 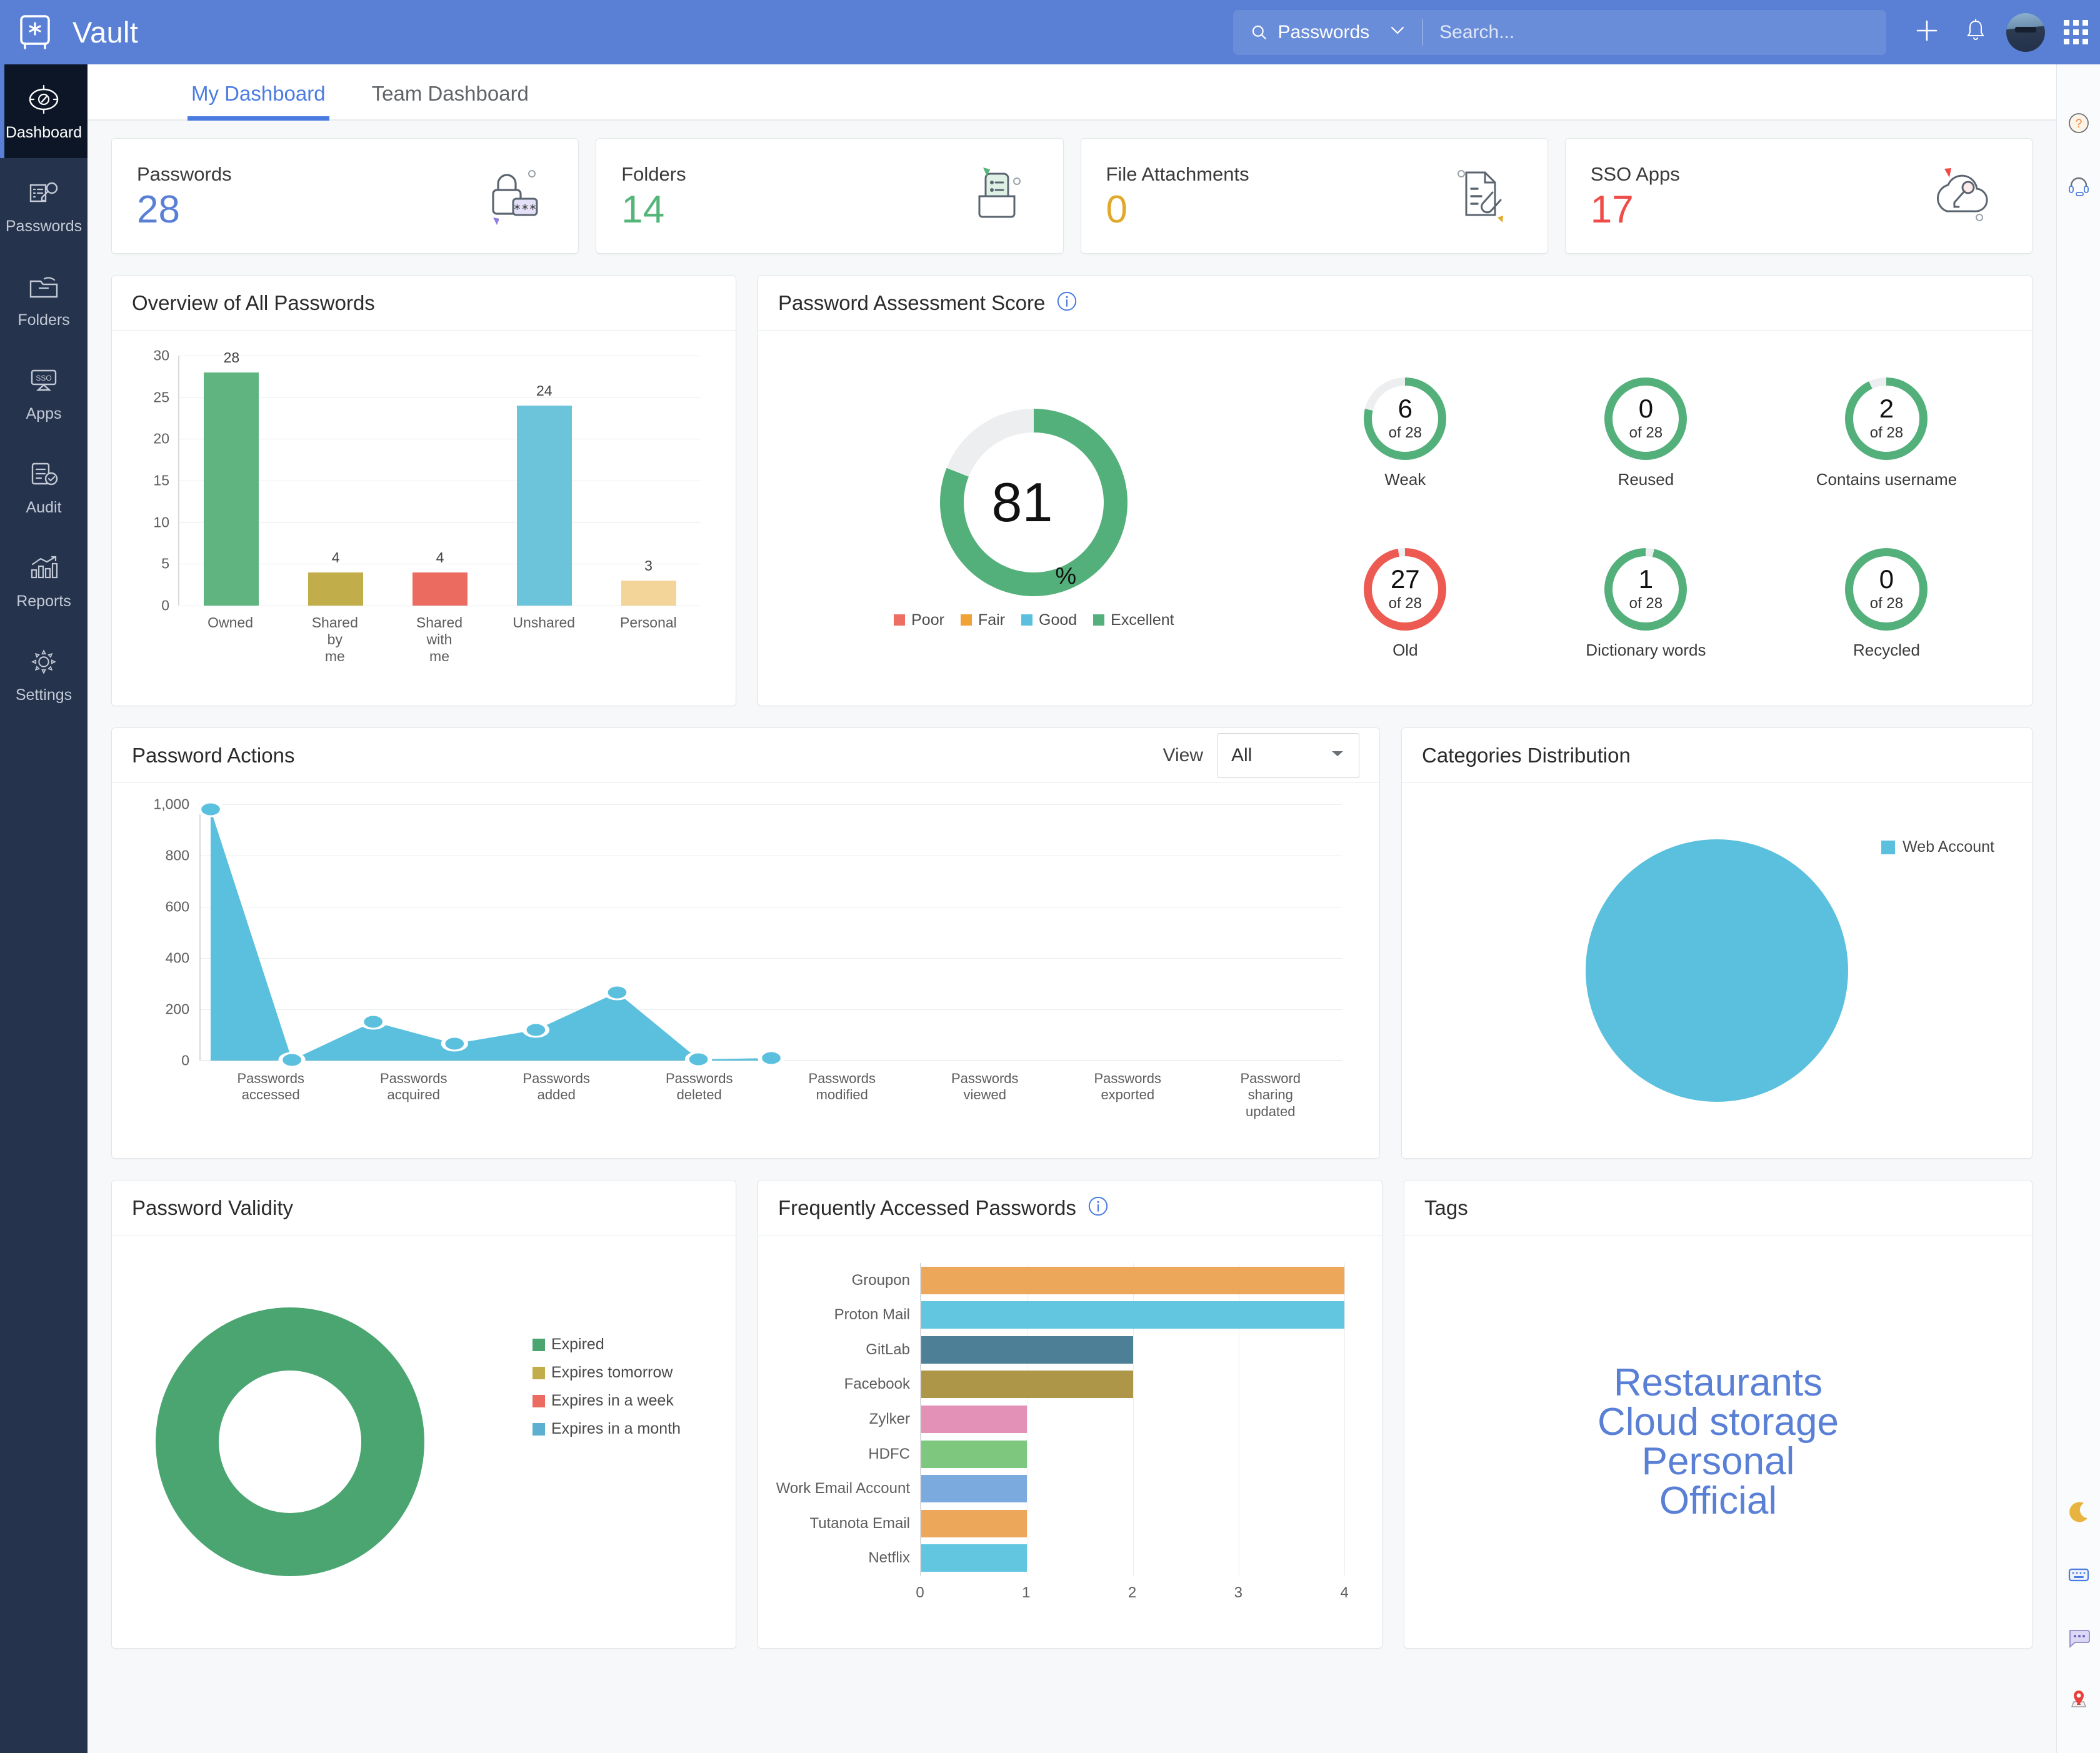 I want to click on help-icon: ?, so click(x=2078, y=123).